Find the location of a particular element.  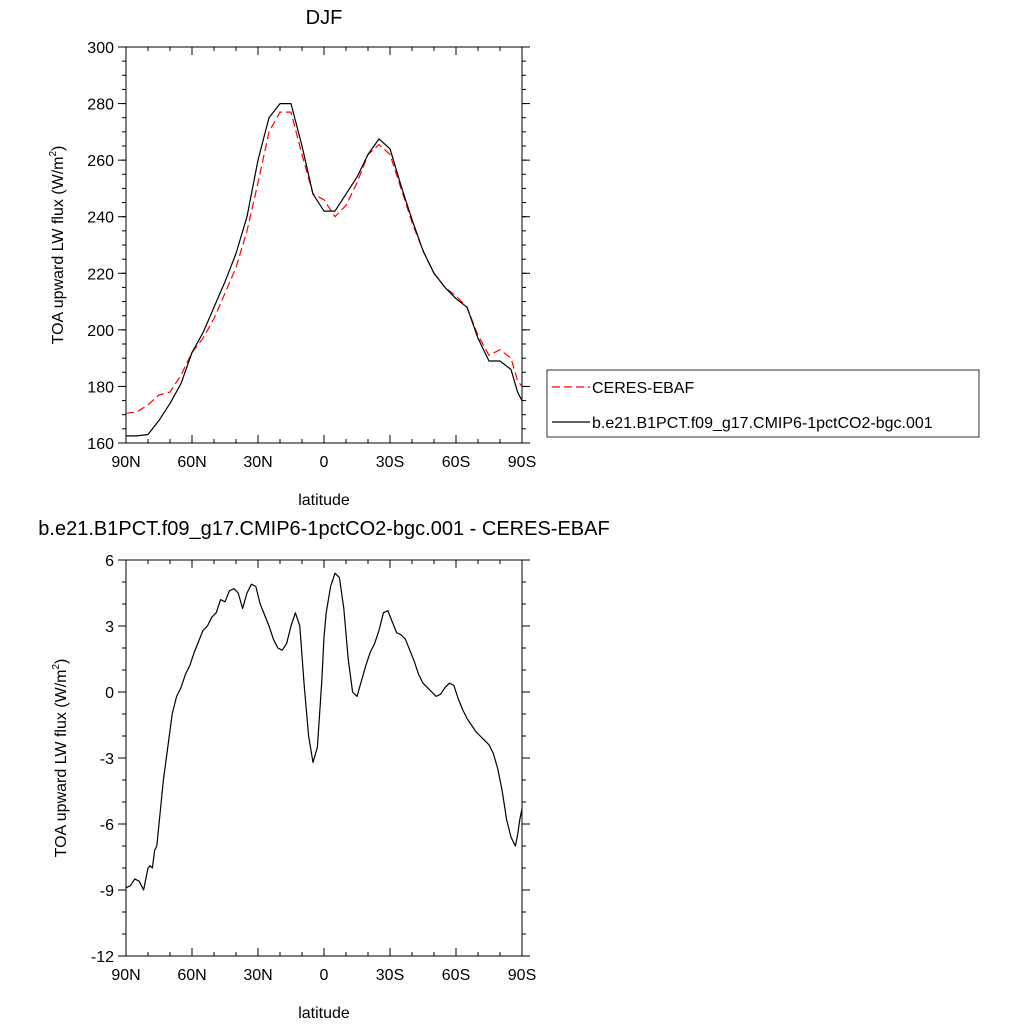

bottom-chart-y-axis-label: TOA upward LW flux (W/m2) is located at coordinates (60, 758).